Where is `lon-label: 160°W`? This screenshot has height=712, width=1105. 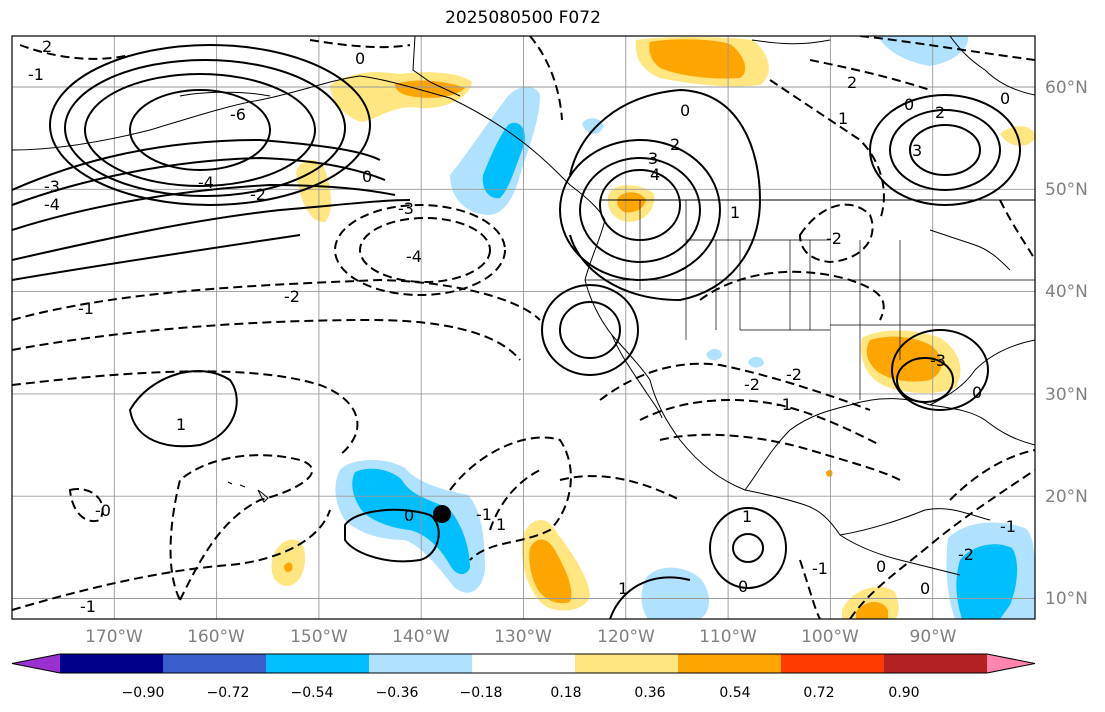
lon-label: 160°W is located at coordinates (216, 637).